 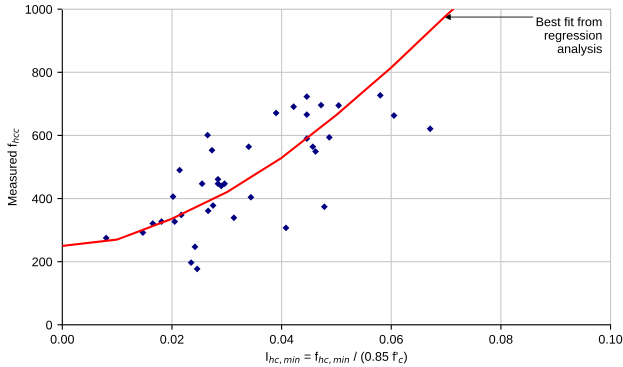 What do you see at coordinates (42, 72) in the screenshot?
I see `y-tick-label: 800` at bounding box center [42, 72].